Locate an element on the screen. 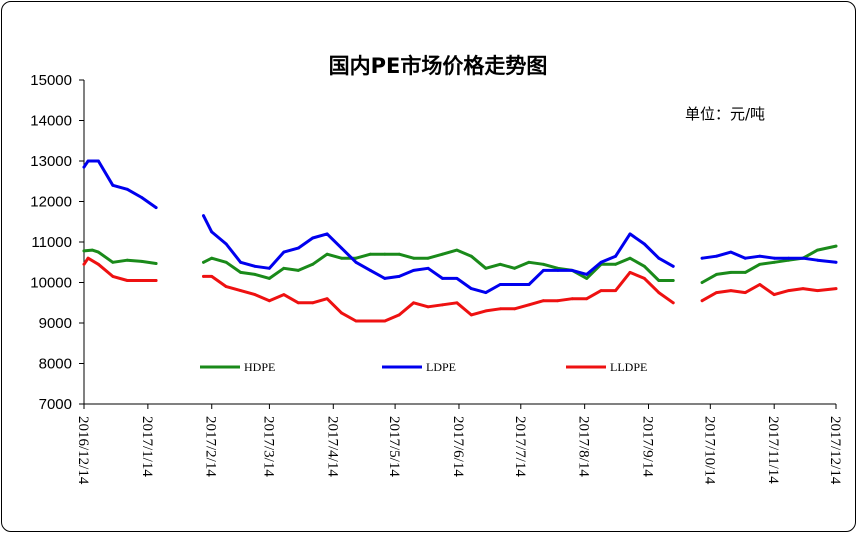 Image resolution: width=859 pixels, height=535 pixels. x-tick-label: 2017/9/14 is located at coordinates (648, 446).